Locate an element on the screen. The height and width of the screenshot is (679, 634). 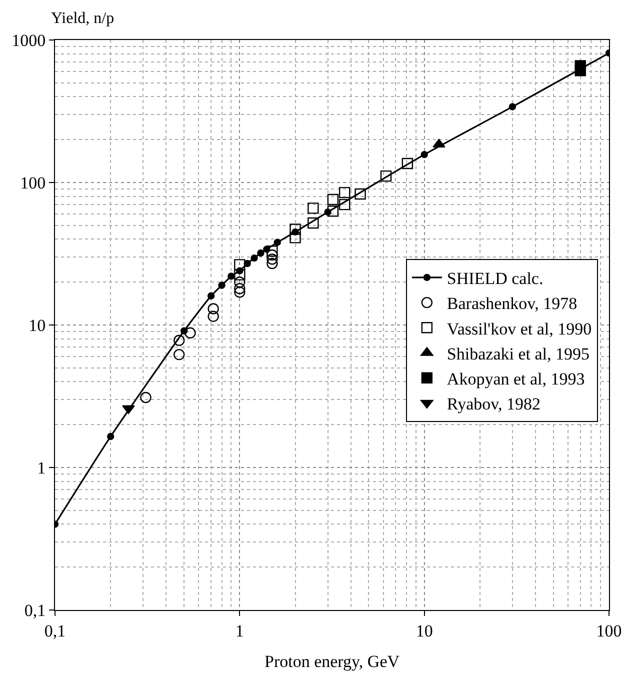
x-tick-label: 10 is located at coordinates (424, 630).